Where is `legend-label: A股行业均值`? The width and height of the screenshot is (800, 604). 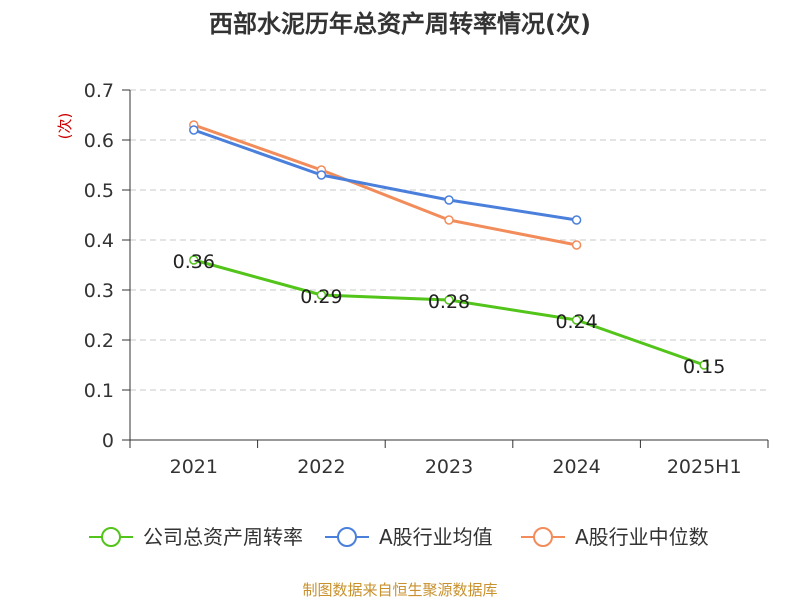 legend-label: A股行业均值 is located at coordinates (436, 537).